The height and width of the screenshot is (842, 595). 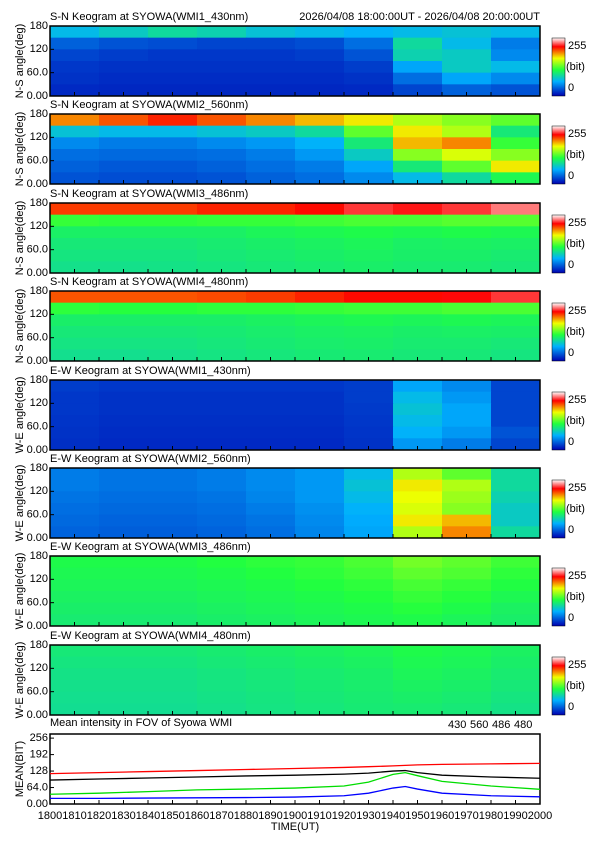 What do you see at coordinates (571, 353) in the screenshot?
I see `colorbar-tick-label: 0` at bounding box center [571, 353].